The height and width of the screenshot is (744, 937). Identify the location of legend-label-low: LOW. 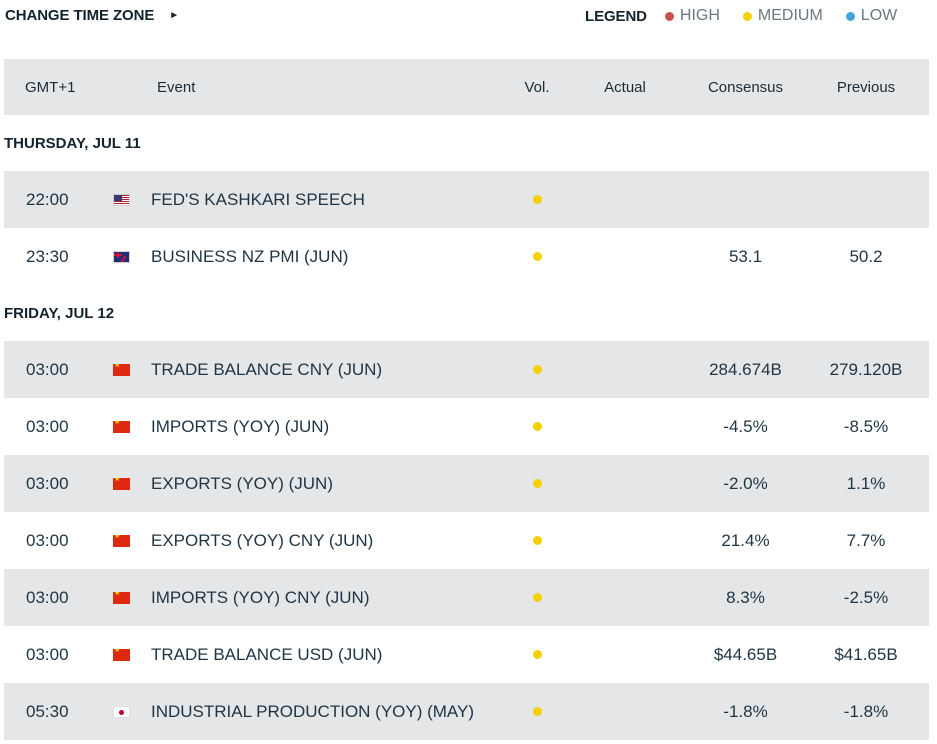
(879, 15).